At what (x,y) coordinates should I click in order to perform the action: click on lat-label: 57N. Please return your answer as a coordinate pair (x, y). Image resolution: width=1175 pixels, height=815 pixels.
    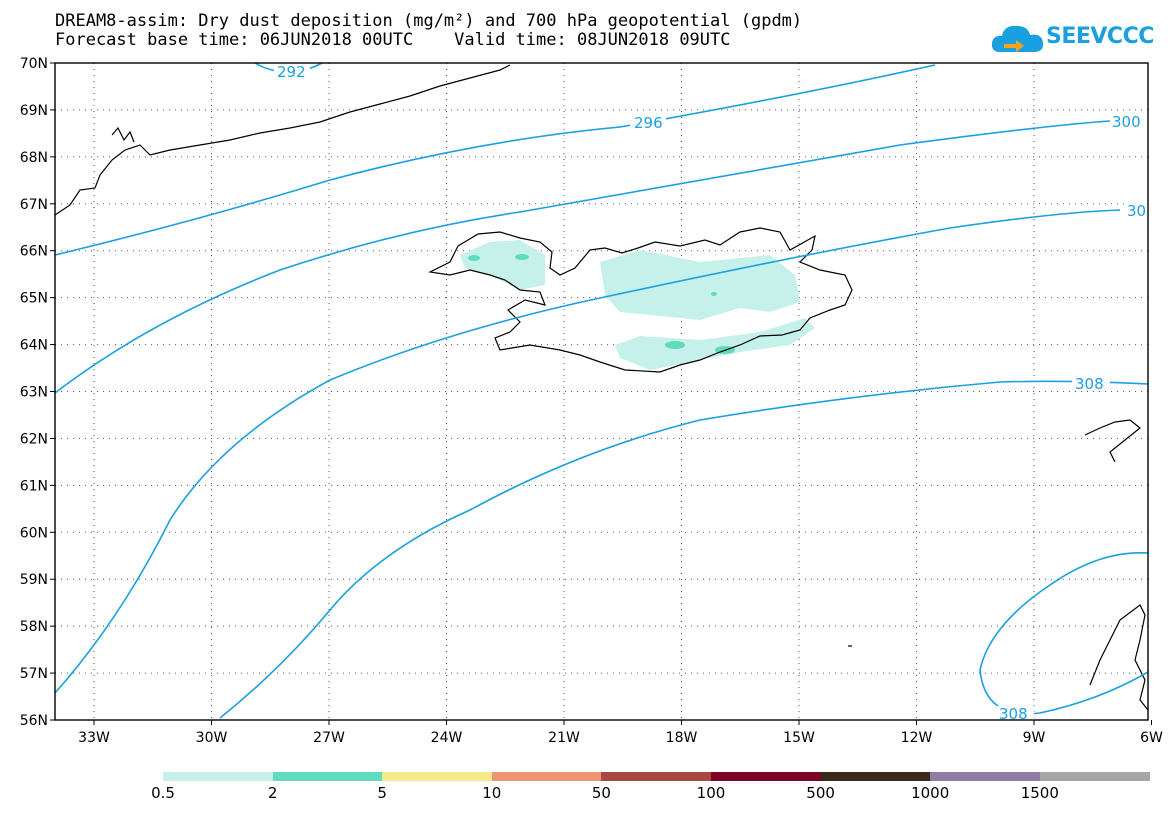
    Looking at the image, I should click on (34, 674).